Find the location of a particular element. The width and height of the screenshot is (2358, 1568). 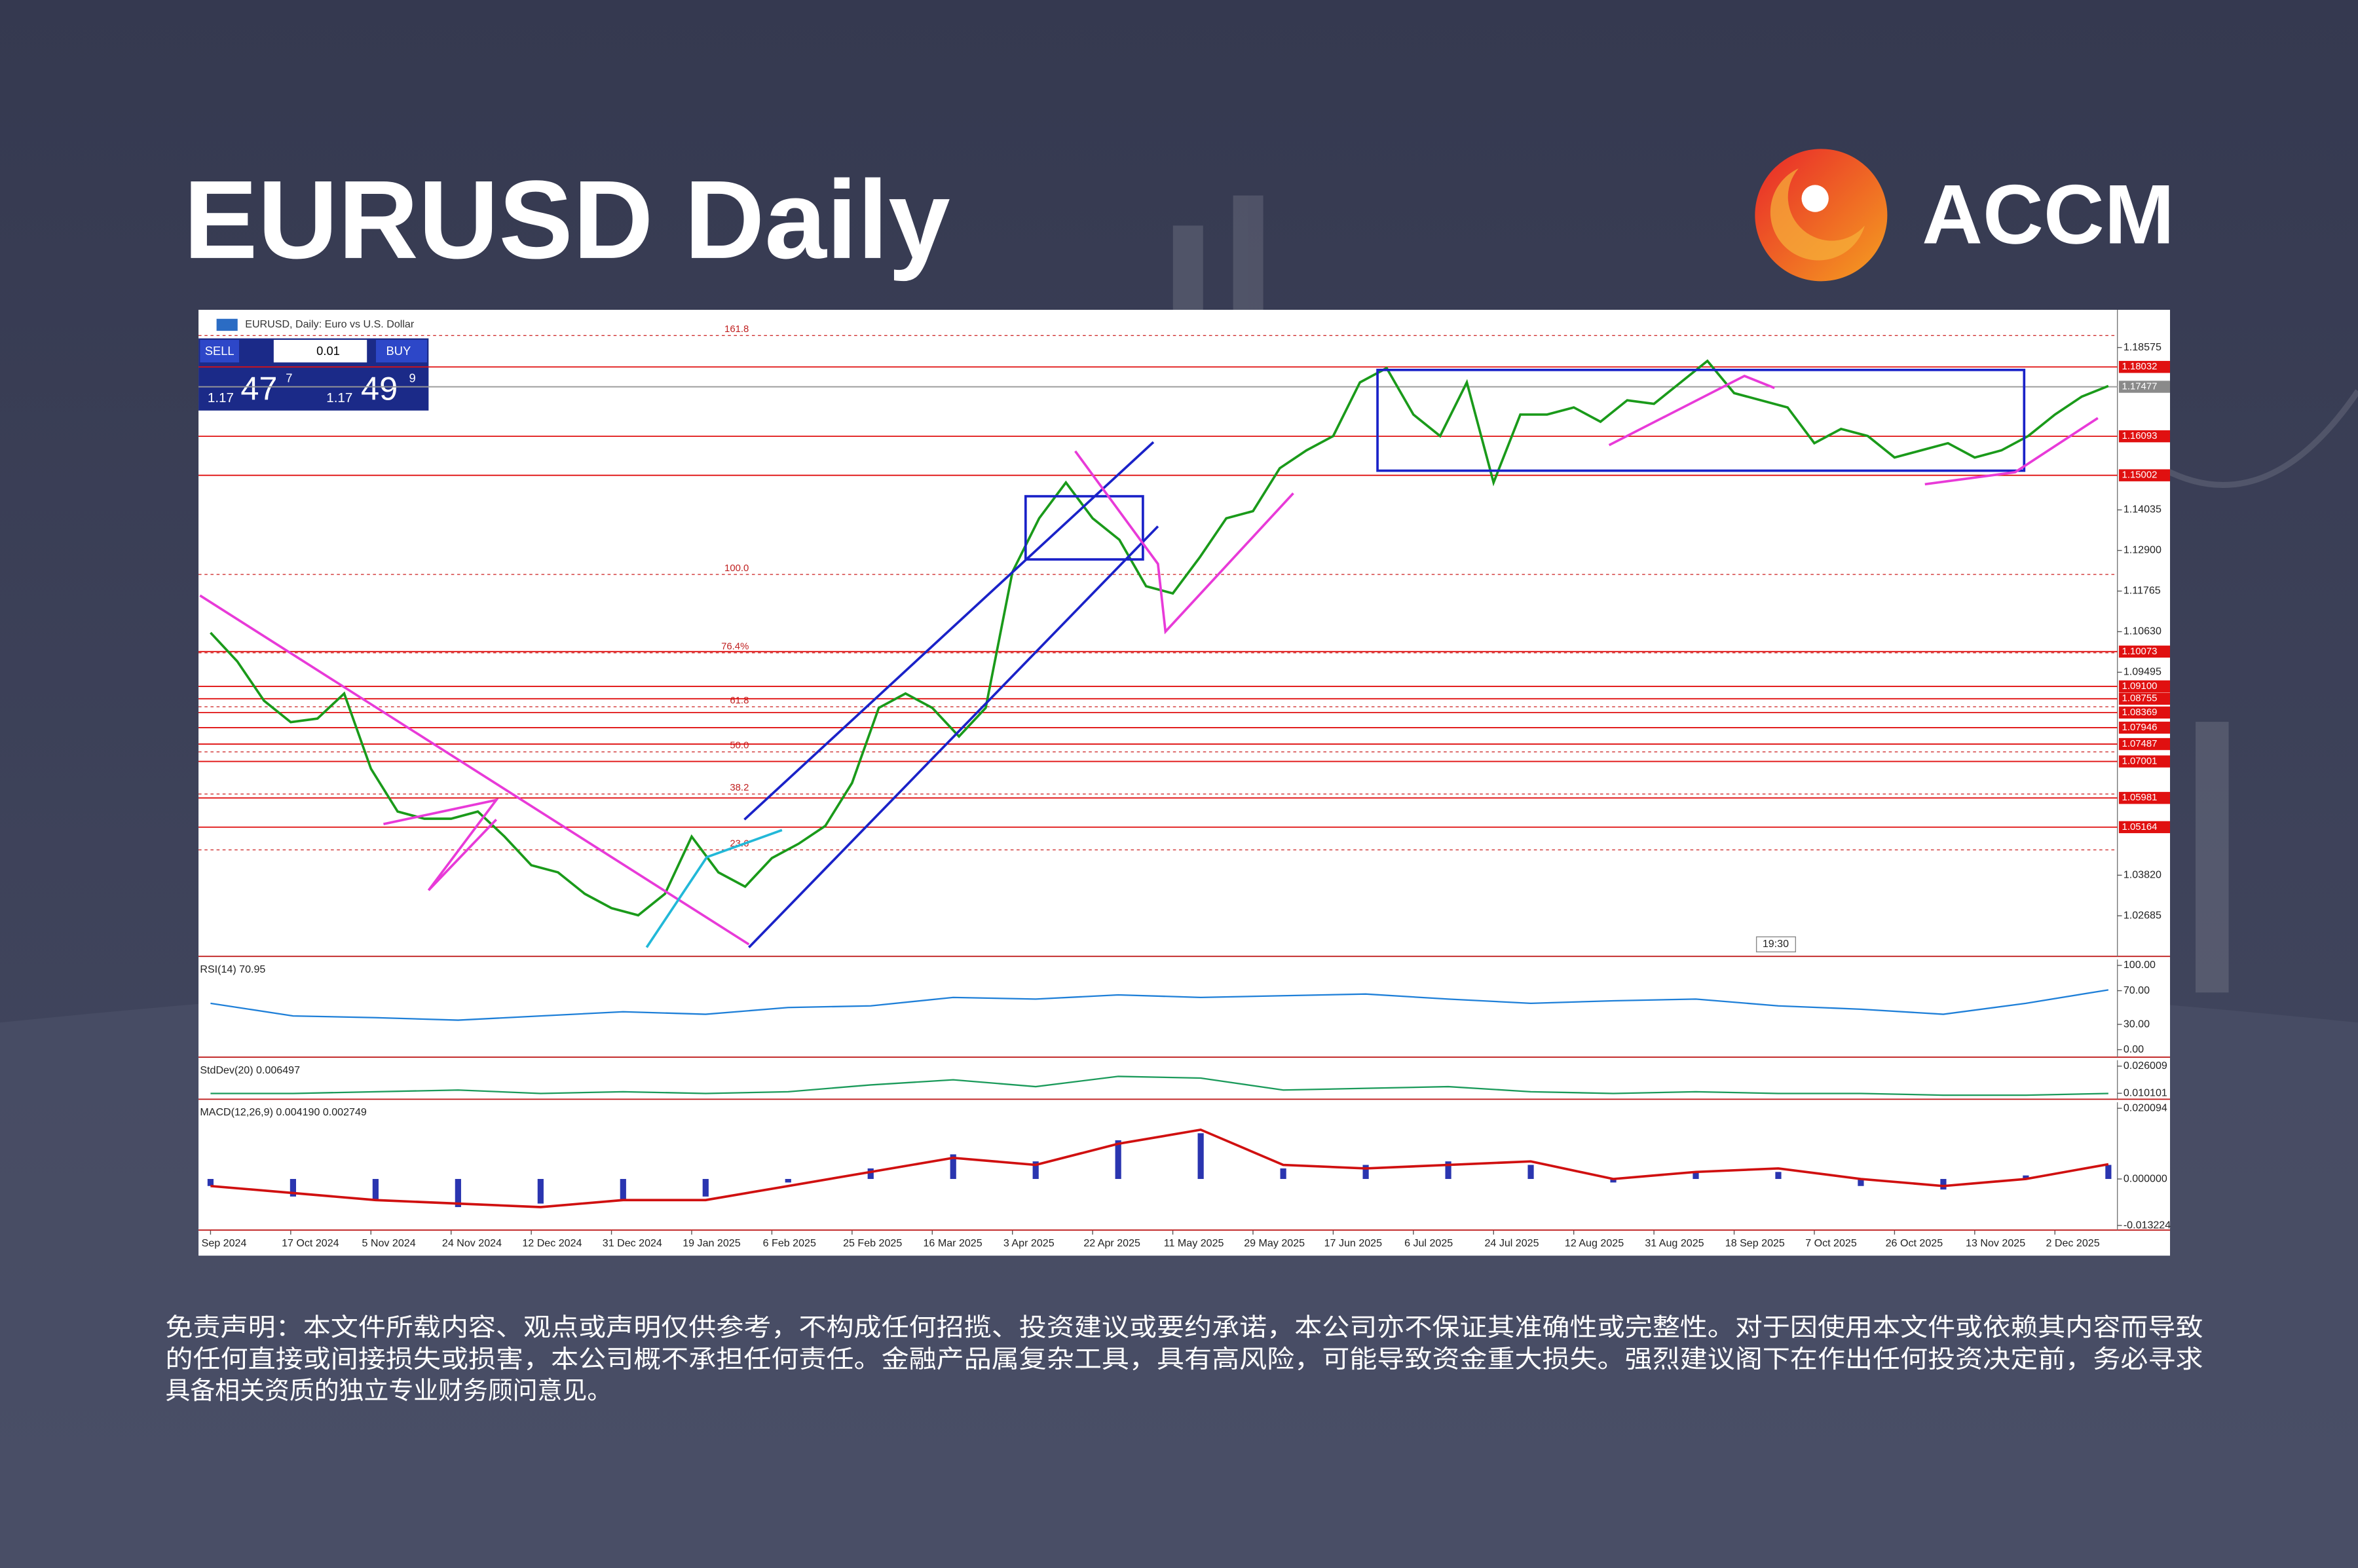

level-label: 1.18032 is located at coordinates (2140, 366).